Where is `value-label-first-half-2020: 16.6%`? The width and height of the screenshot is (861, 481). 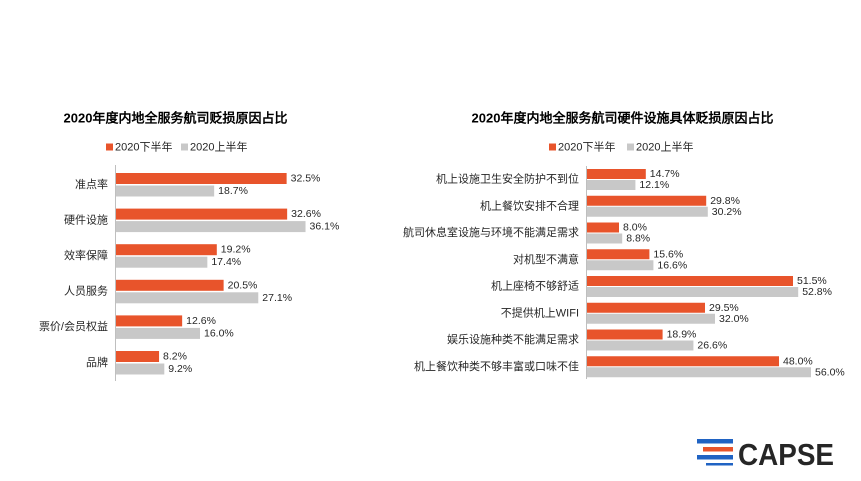
value-label-first-half-2020: 16.6% is located at coordinates (672, 265).